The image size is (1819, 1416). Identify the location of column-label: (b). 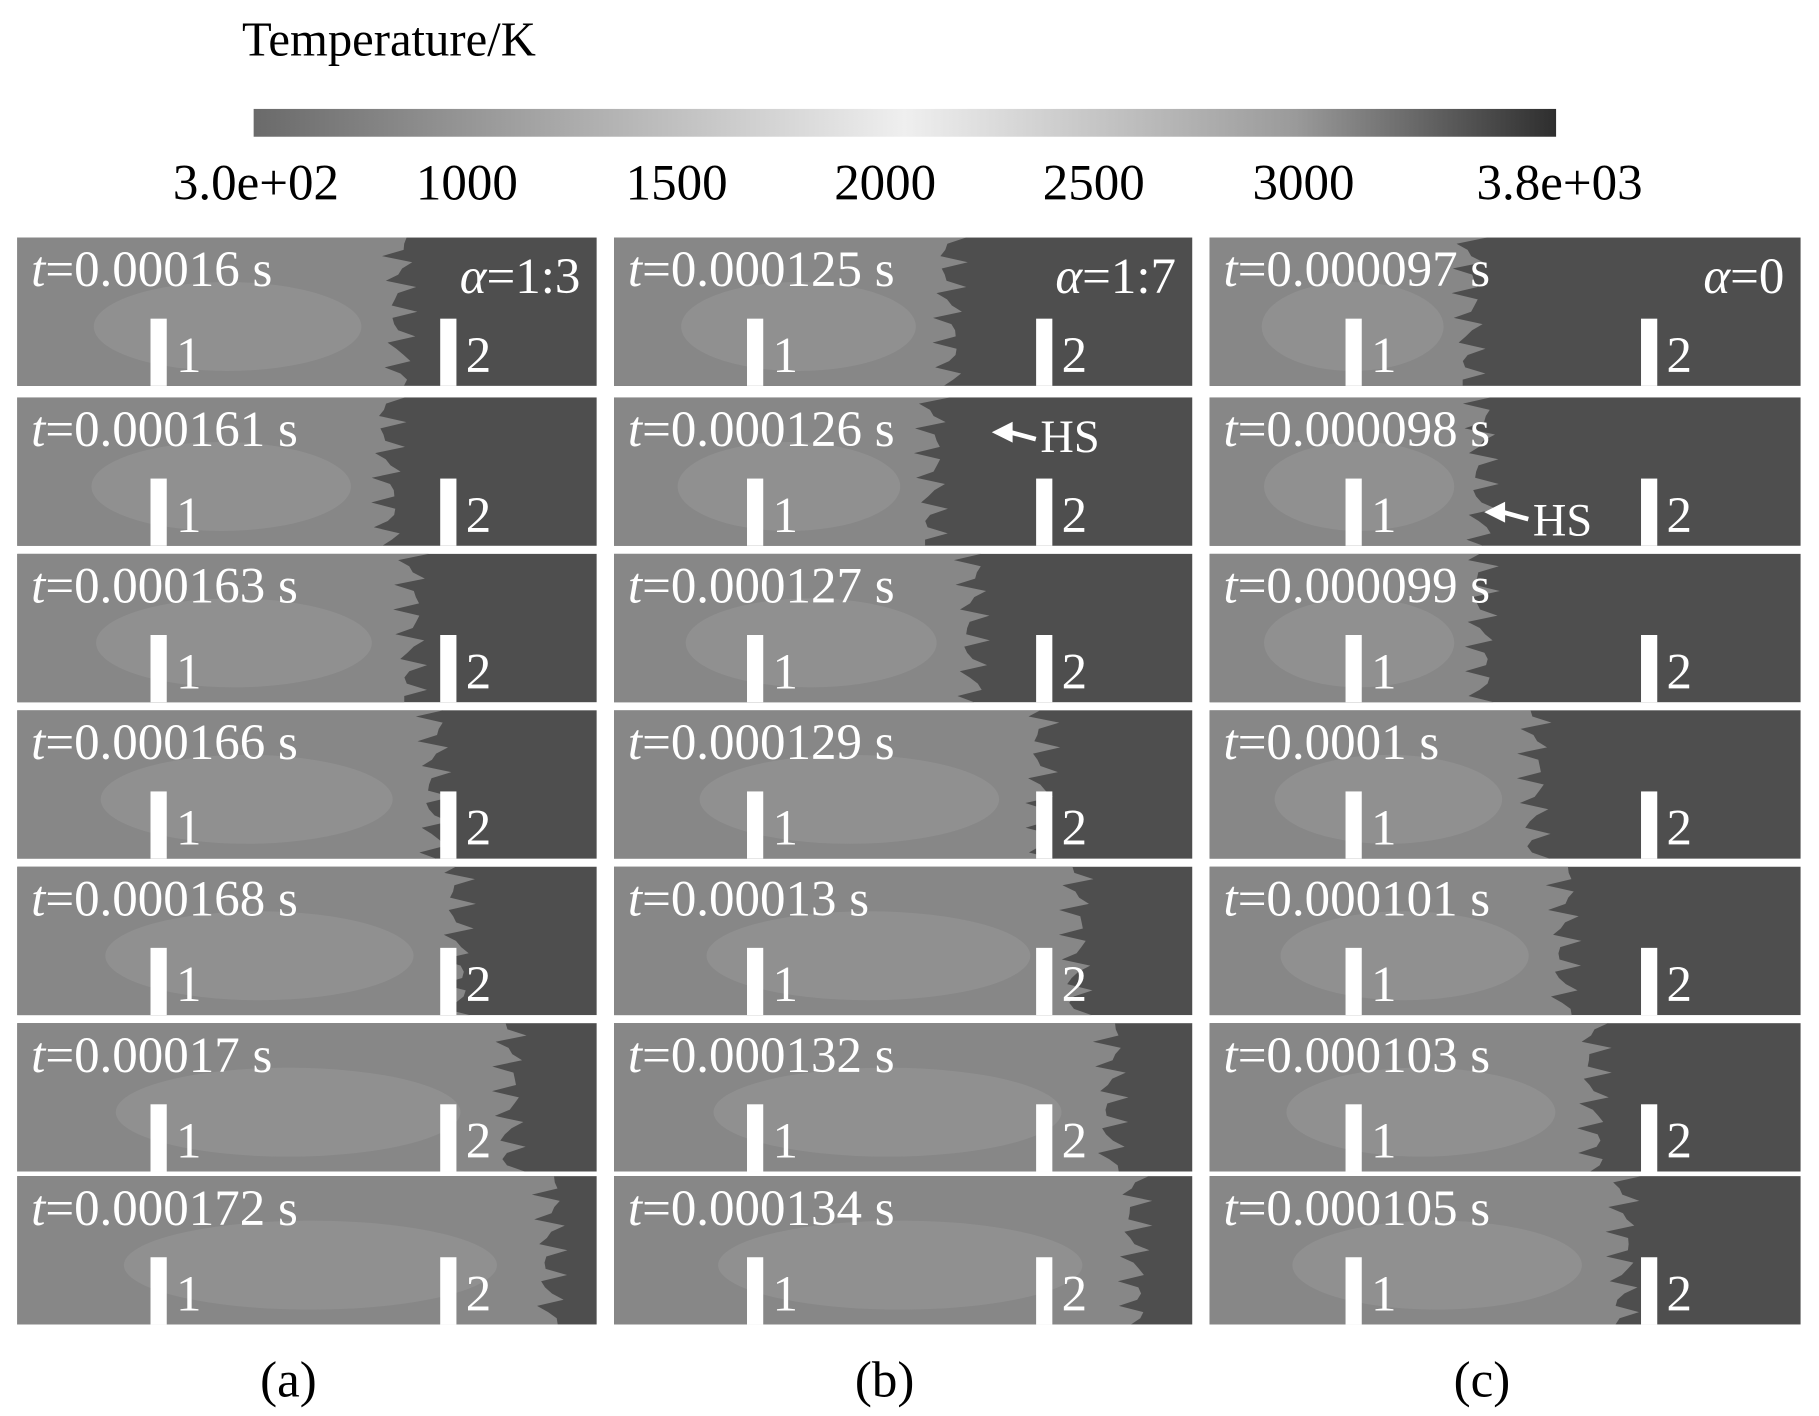
(884, 1380).